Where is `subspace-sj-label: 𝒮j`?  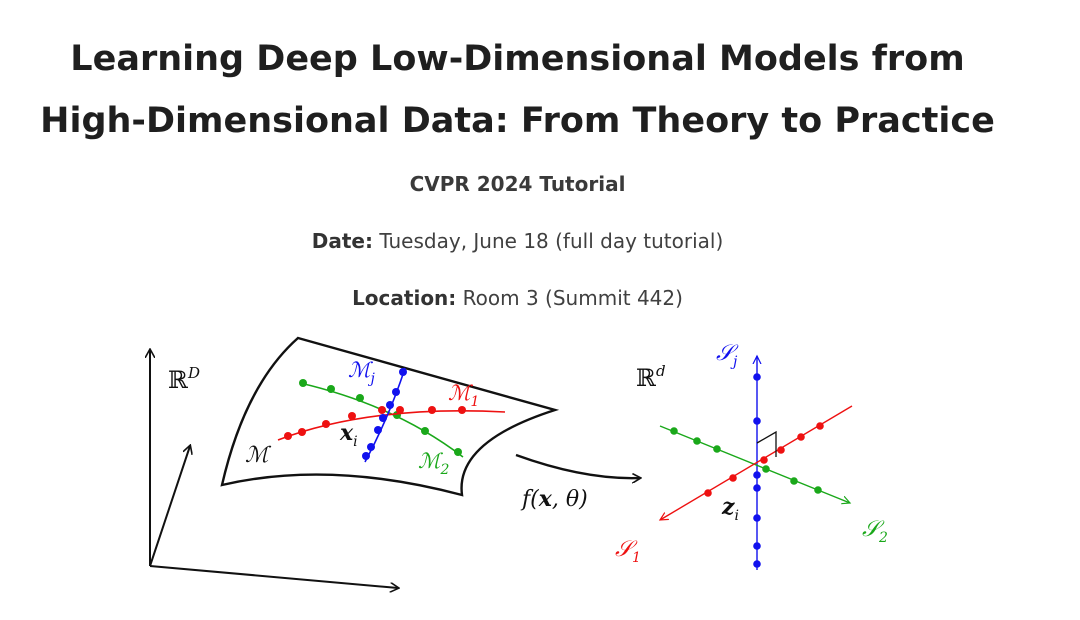 subspace-sj-label: 𝒮j is located at coordinates (727, 355).